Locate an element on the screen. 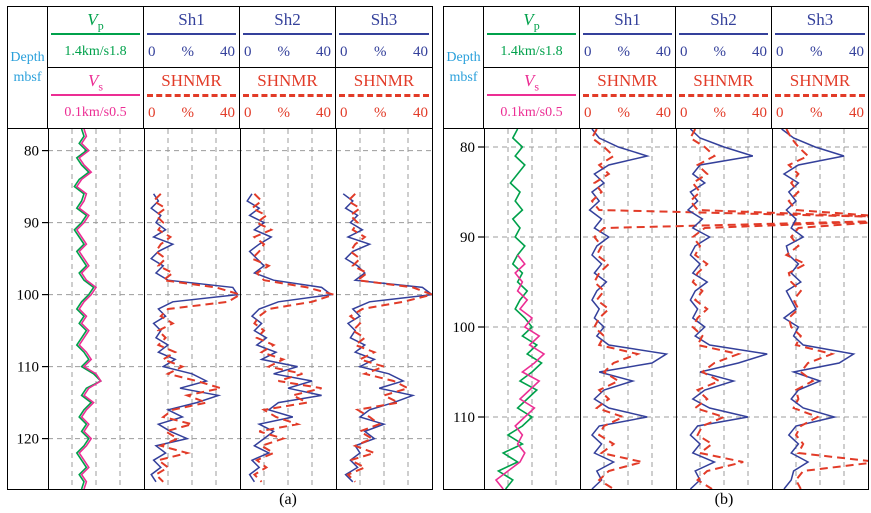 The height and width of the screenshot is (513, 871). sh1-header-group: Sh1 0% 40 is located at coordinates (191, 37).